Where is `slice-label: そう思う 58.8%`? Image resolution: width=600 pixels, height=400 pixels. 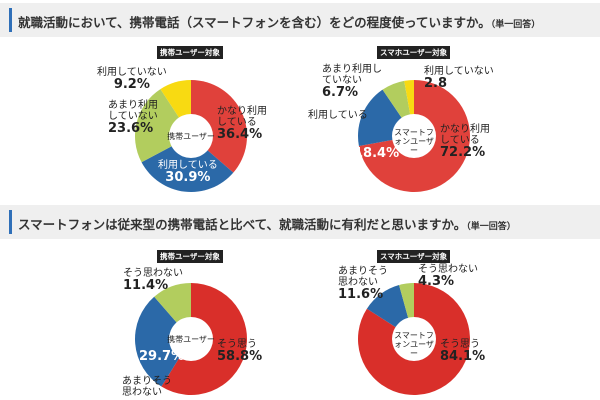
slice-label: そう思う 58.8% is located at coordinates (240, 351).